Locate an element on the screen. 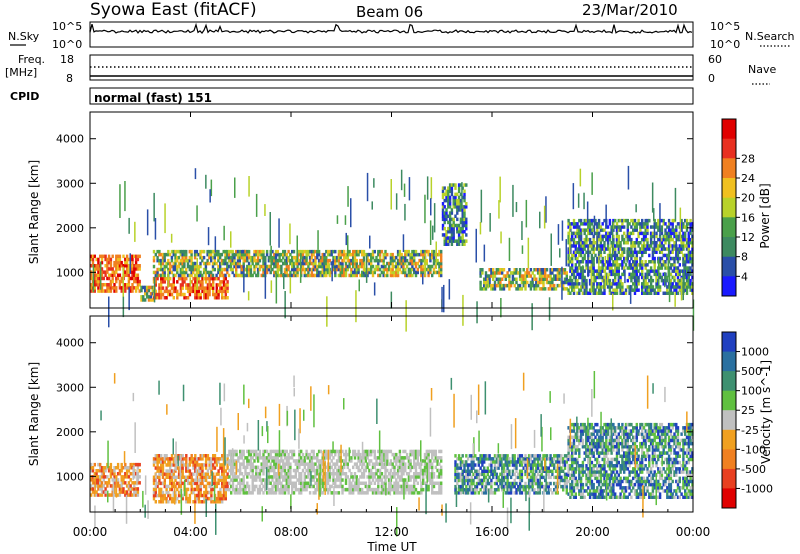  nsky-label: N.Sky is located at coordinates (24, 36).